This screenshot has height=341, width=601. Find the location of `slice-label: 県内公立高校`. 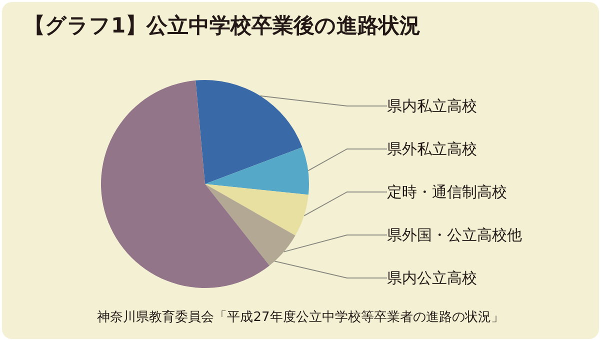

slice-label: 県内公立高校 is located at coordinates (432, 278).